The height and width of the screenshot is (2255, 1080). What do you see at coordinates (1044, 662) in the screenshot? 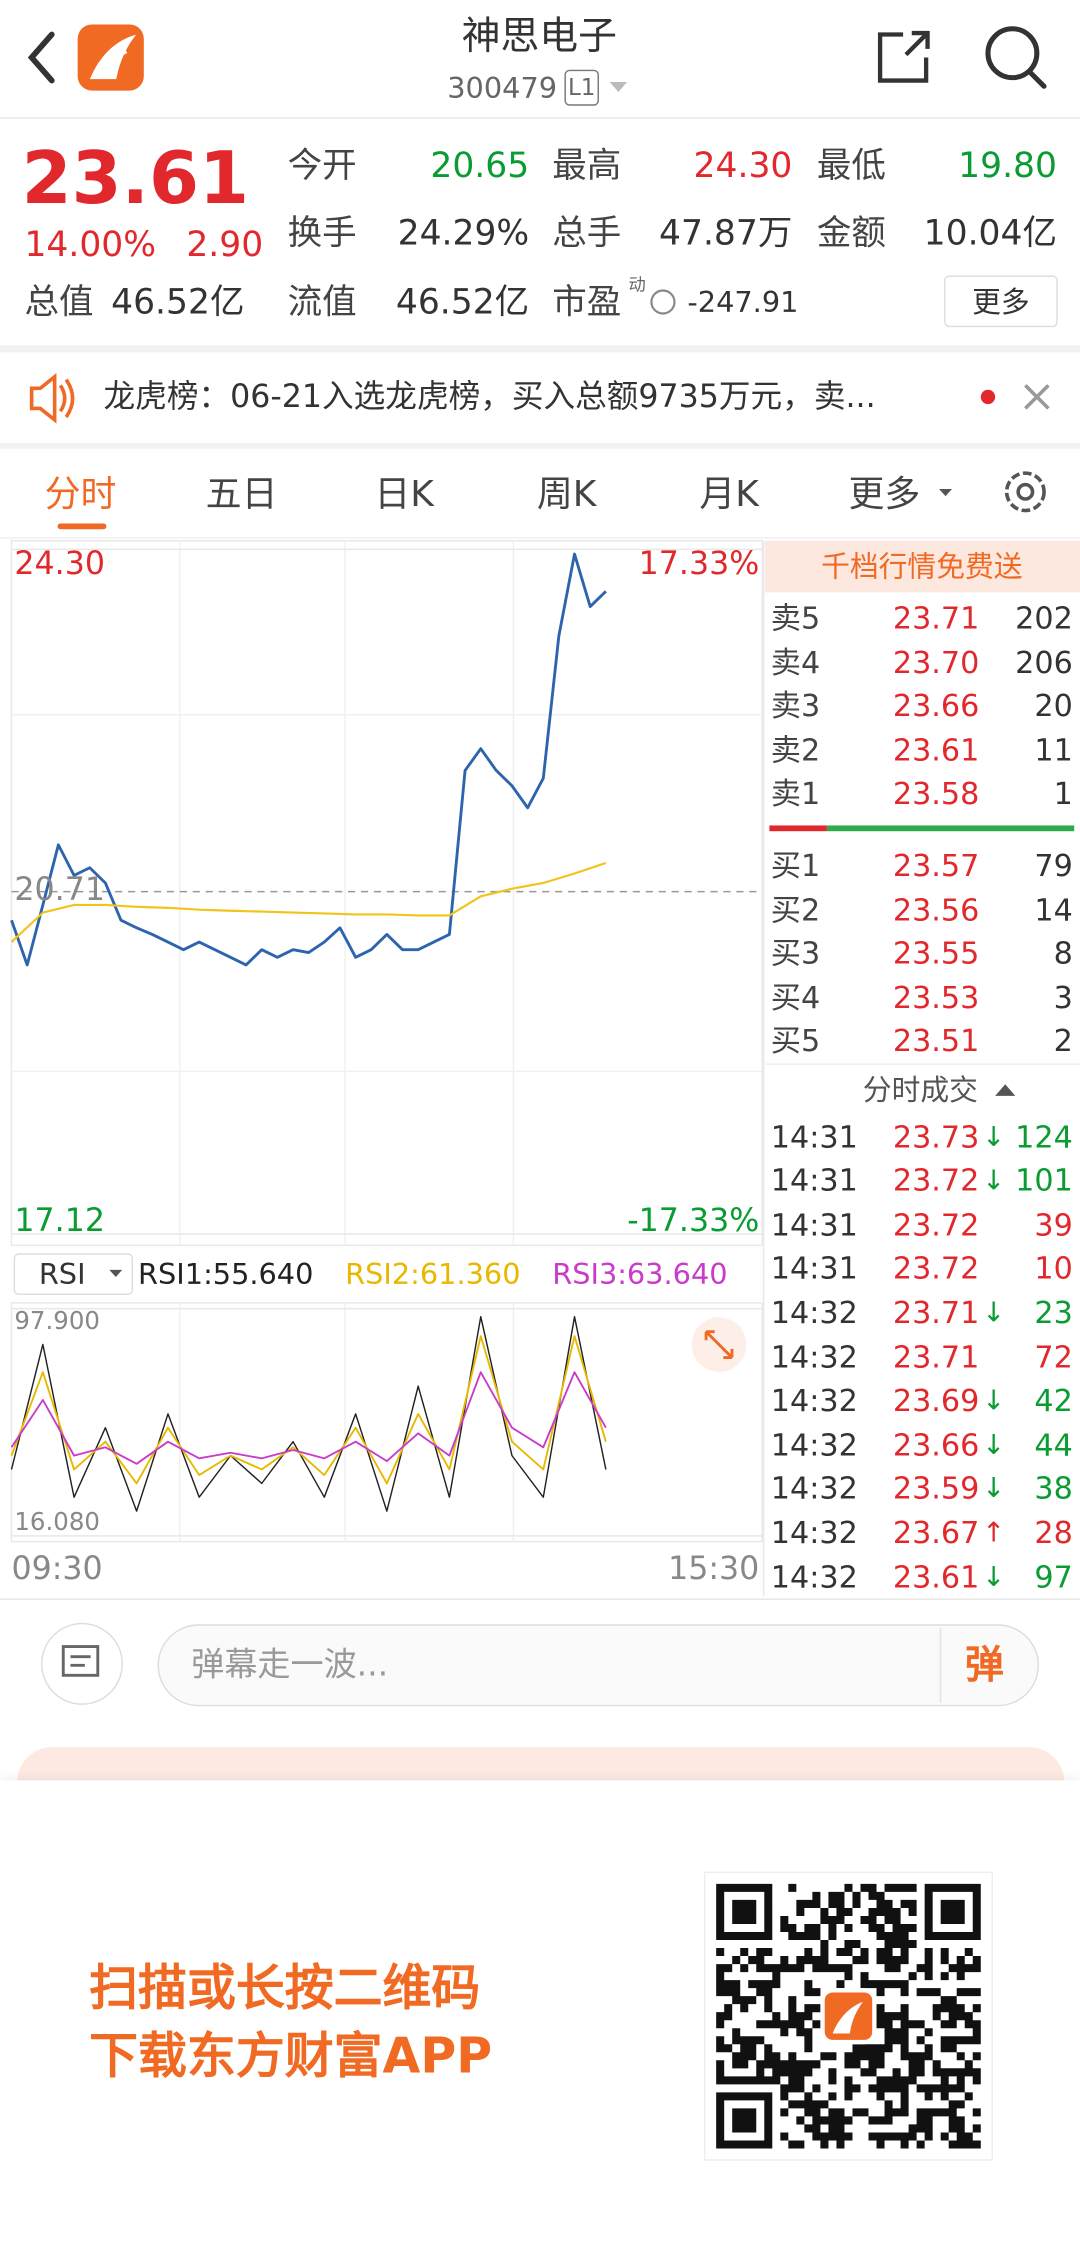
I see `book-volume: 206` at bounding box center [1044, 662].